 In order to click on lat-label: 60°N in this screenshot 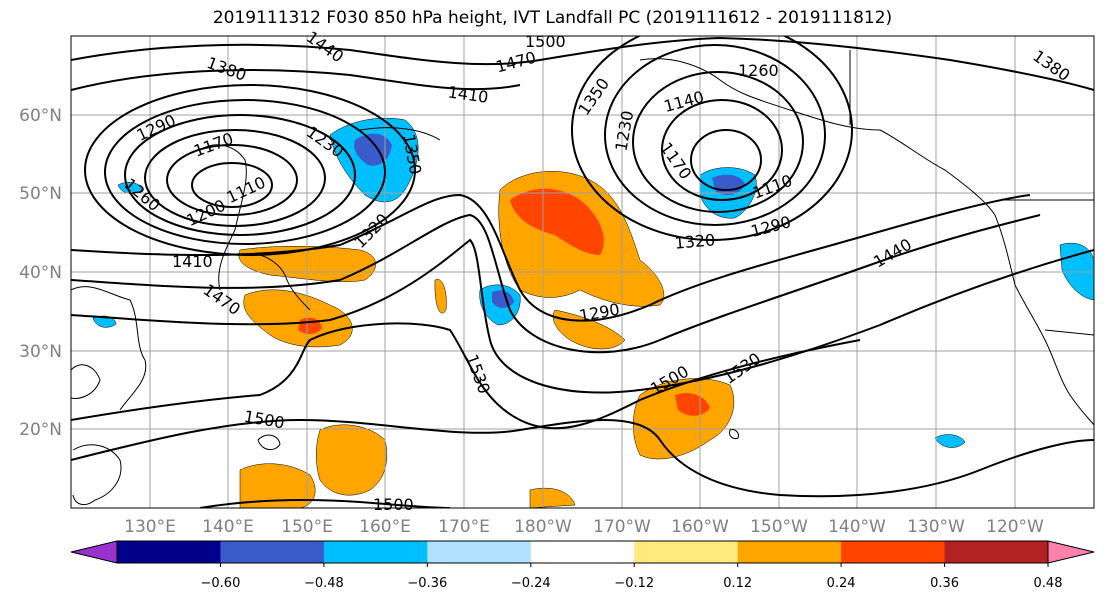, I will do `click(40, 116)`.